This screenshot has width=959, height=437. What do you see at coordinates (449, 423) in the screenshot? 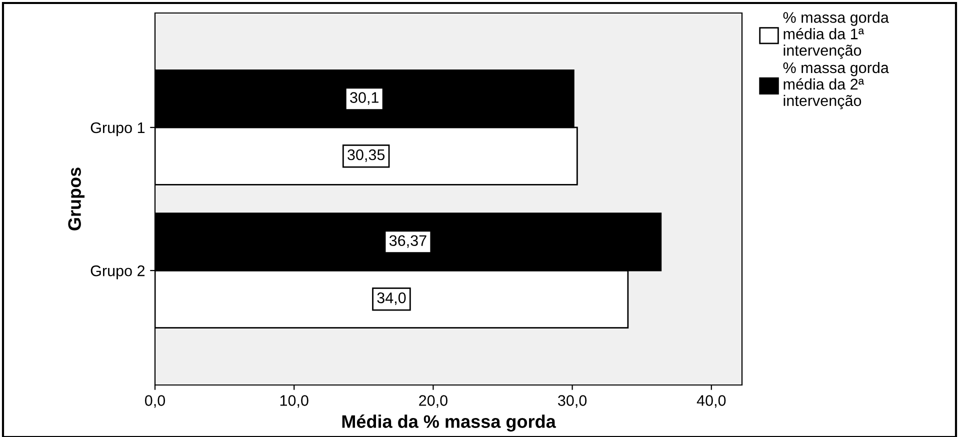
I see `x-axis-title: Média da % massa gorda` at bounding box center [449, 423].